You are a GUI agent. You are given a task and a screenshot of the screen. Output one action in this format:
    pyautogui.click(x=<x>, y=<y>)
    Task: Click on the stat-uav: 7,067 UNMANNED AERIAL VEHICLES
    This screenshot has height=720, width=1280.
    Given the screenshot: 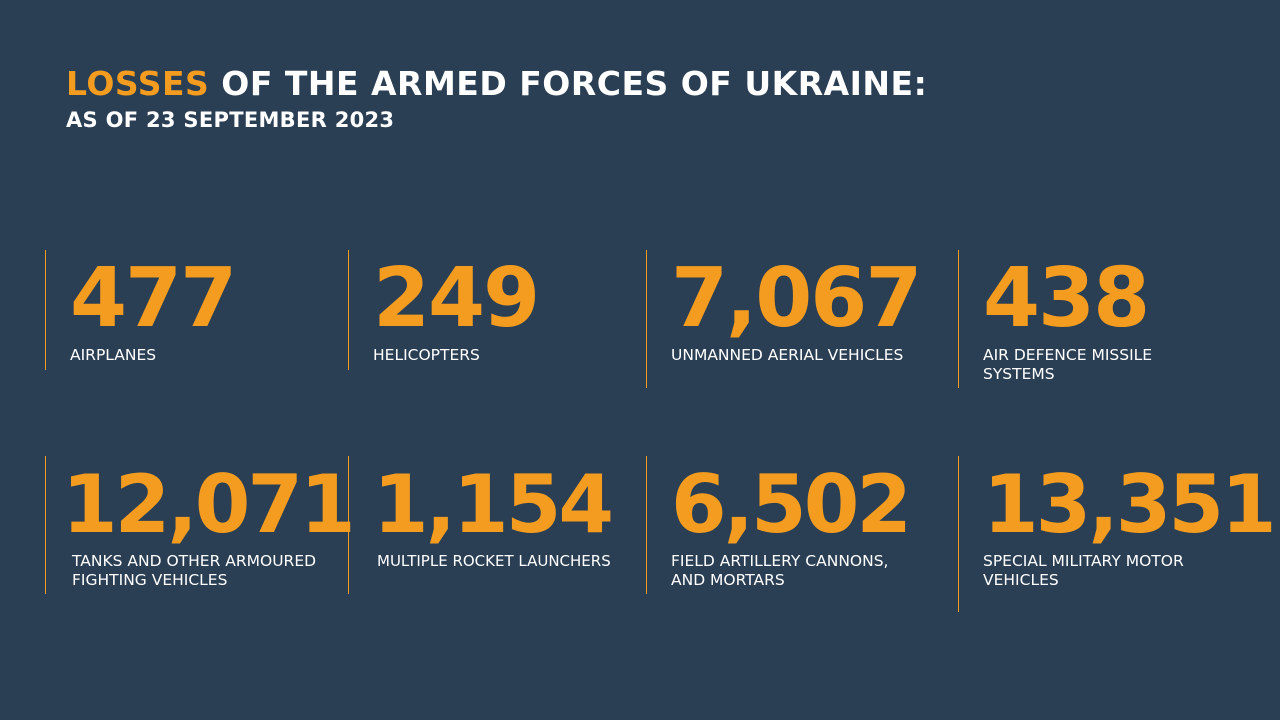 What is the action you would take?
    pyautogui.click(x=801, y=319)
    